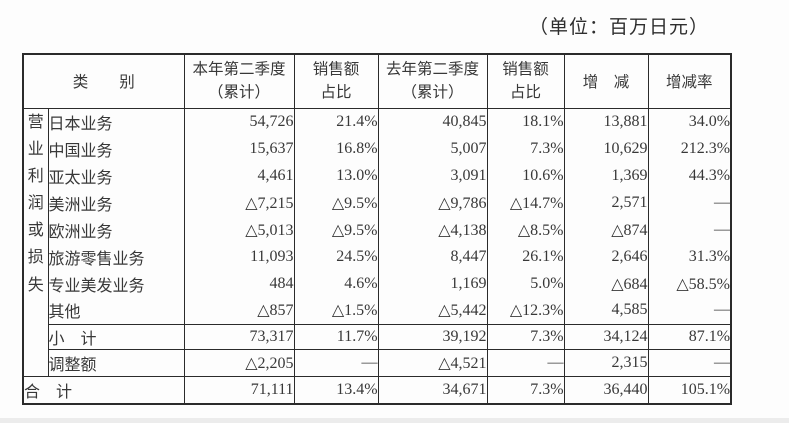 The image size is (789, 423). What do you see at coordinates (432, 256) in the screenshot?
I see `prev-q2-value-cell: 8,447` at bounding box center [432, 256].